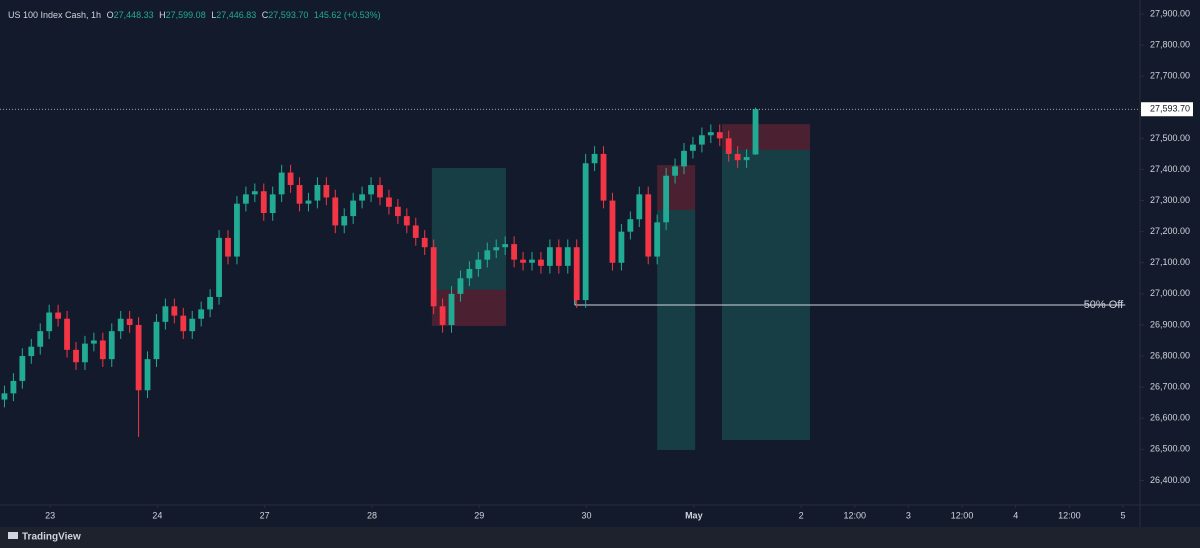  I want to click on close-value: 27,593.70, so click(288, 15).